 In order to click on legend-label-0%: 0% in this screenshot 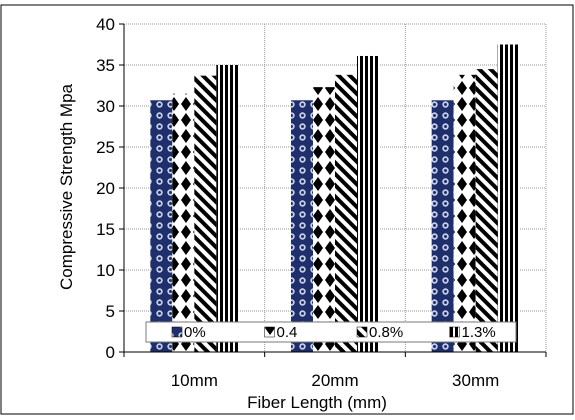, I will do `click(195, 332)`.